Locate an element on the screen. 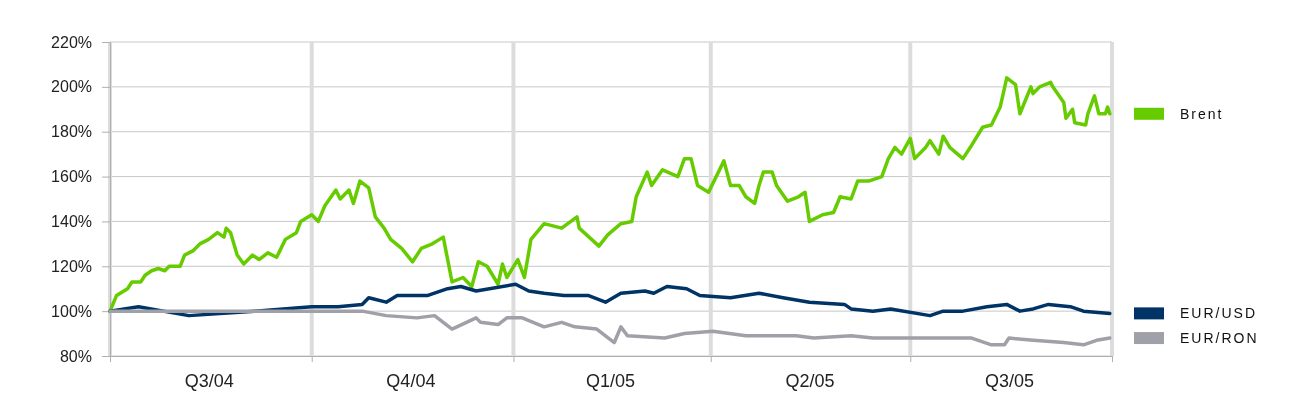 The image size is (1290, 414). y-tick-label: 120% is located at coordinates (71, 266).